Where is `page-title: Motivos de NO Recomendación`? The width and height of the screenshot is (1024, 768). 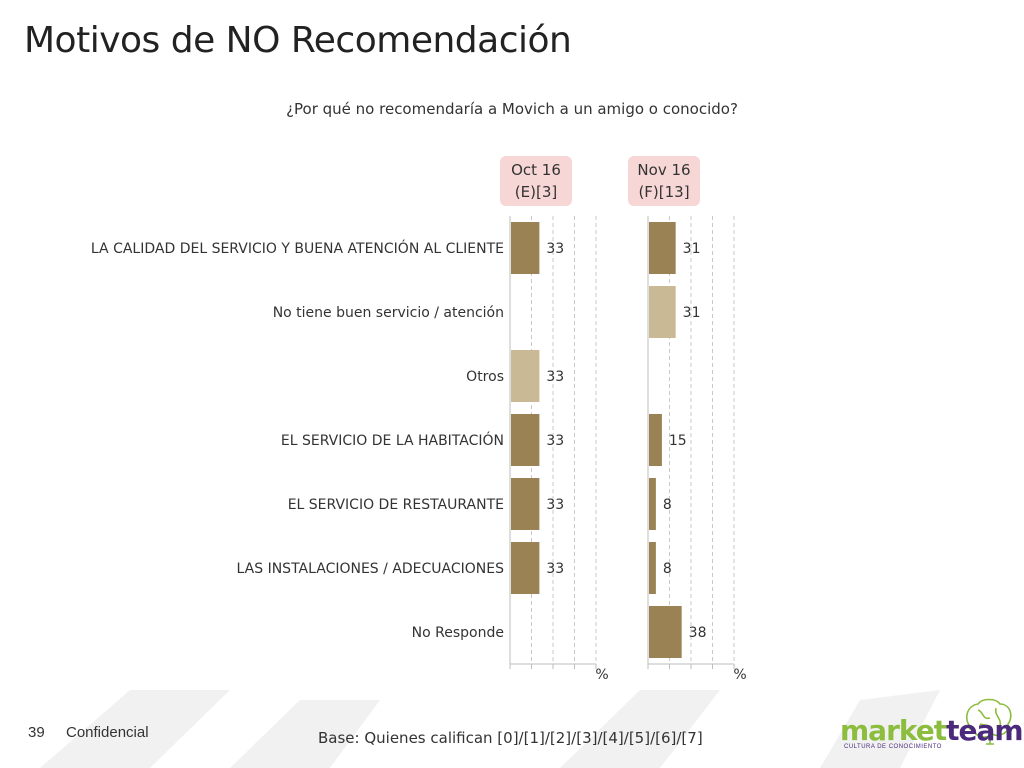
page-title: Motivos de NO Recomendación is located at coordinates (298, 40).